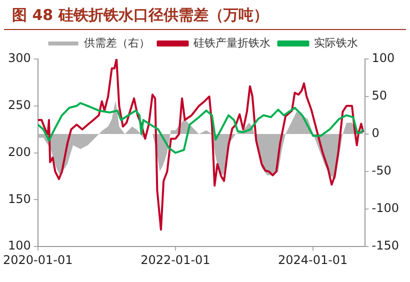 Image resolution: width=410 pixels, height=282 pixels. Describe the element at coordinates (383, 58) in the screenshot. I see `y2-tick-label: 100` at that location.